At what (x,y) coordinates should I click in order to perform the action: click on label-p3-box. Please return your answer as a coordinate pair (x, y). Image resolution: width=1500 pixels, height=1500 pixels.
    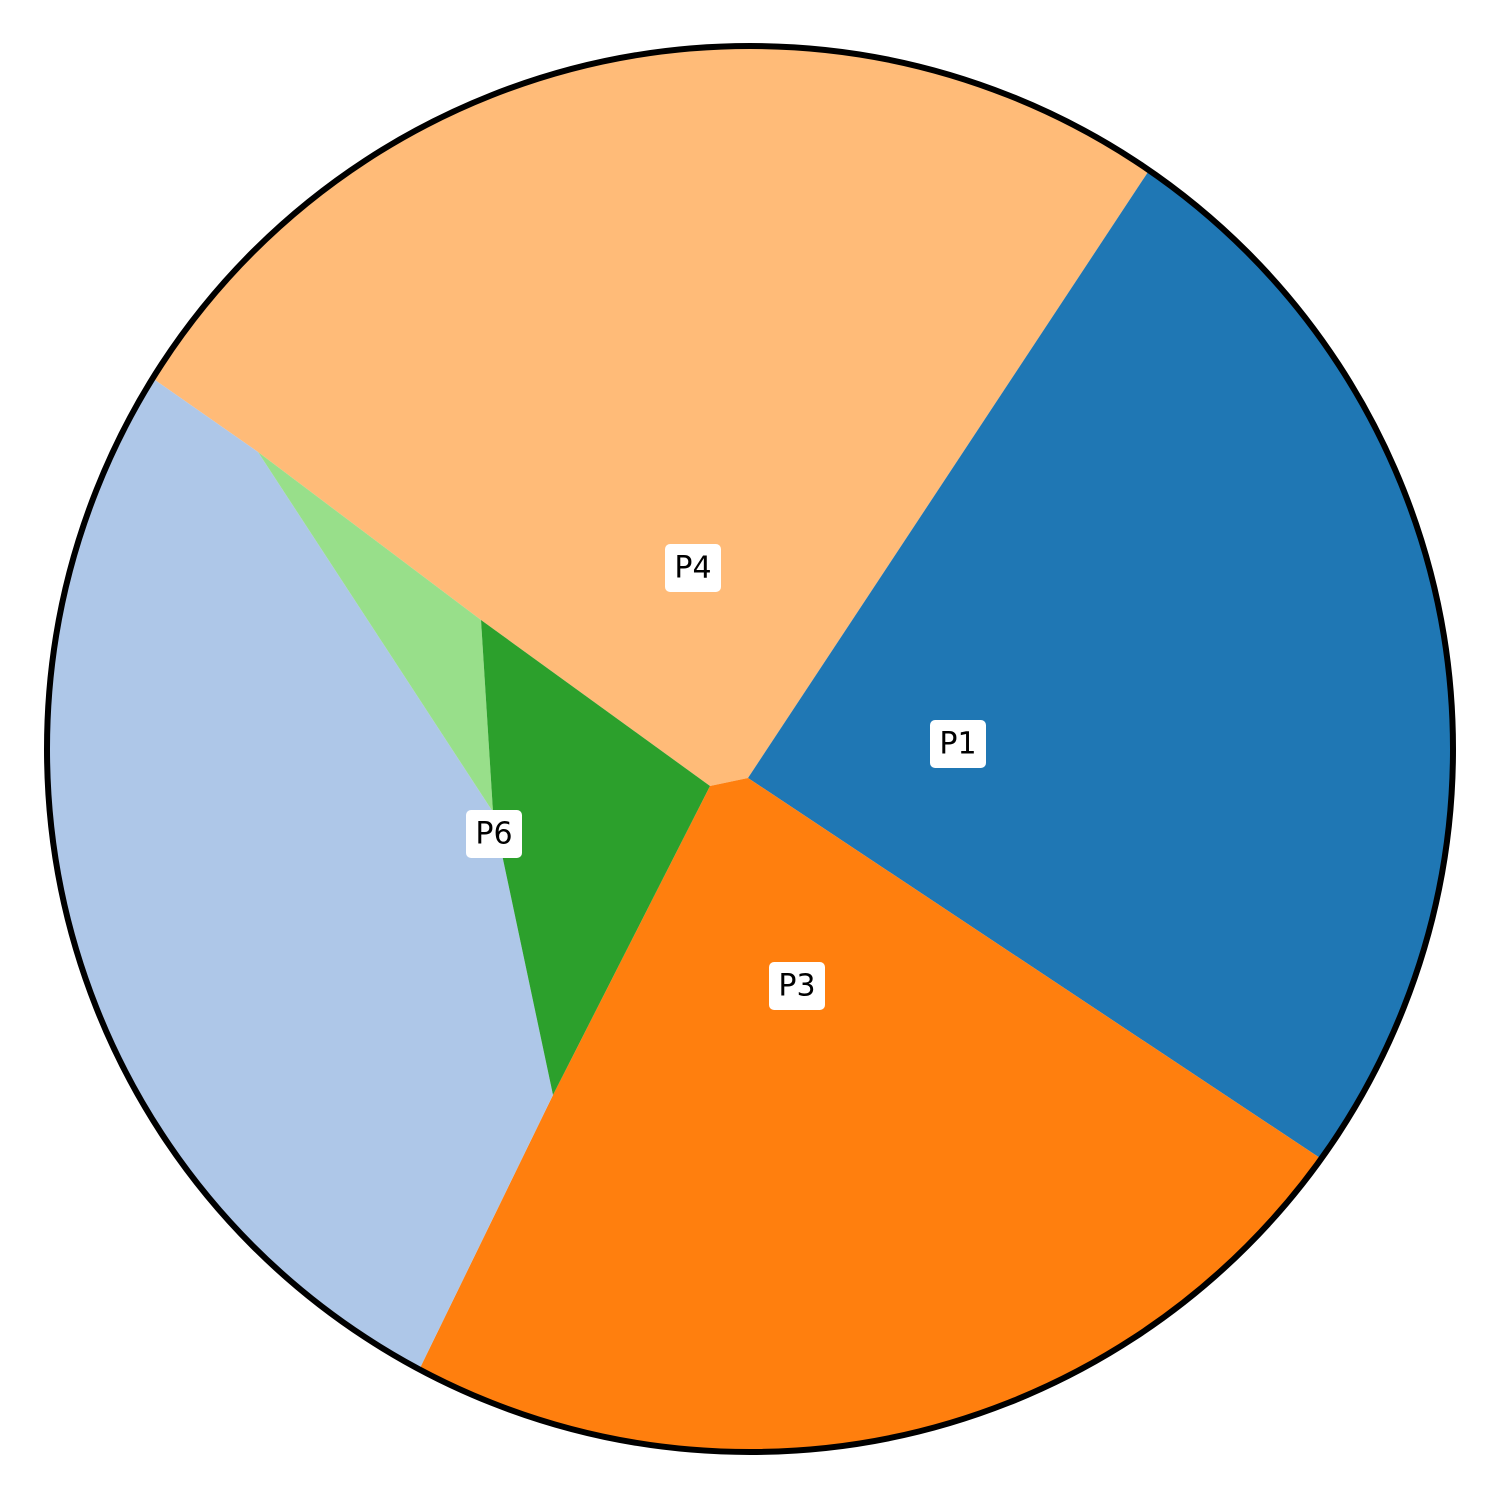
    Looking at the image, I should click on (797, 986).